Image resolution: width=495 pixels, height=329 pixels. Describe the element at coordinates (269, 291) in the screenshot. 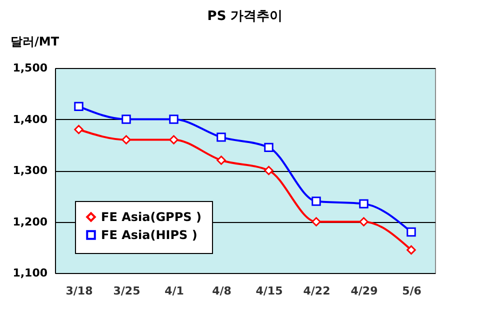

I see `x-tick-label: 4/15` at that location.